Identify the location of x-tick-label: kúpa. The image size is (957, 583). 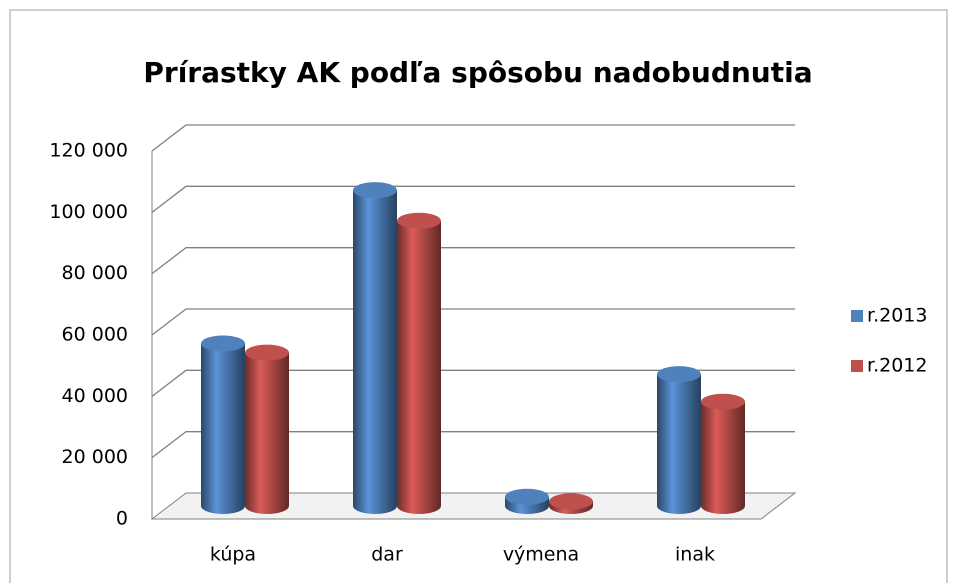
(233, 555).